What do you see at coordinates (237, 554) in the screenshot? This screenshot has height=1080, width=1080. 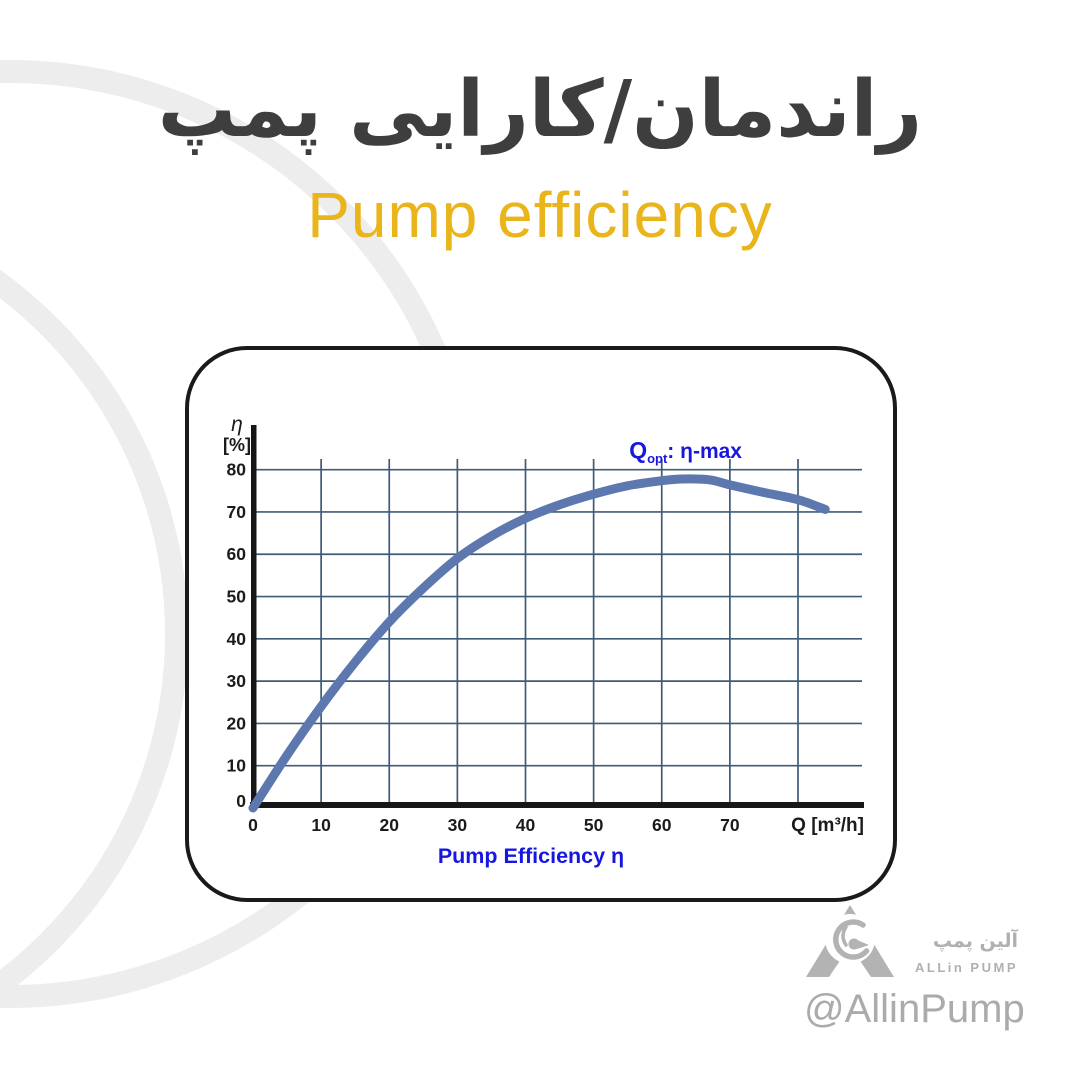 I see `y-tick-label: 60` at bounding box center [237, 554].